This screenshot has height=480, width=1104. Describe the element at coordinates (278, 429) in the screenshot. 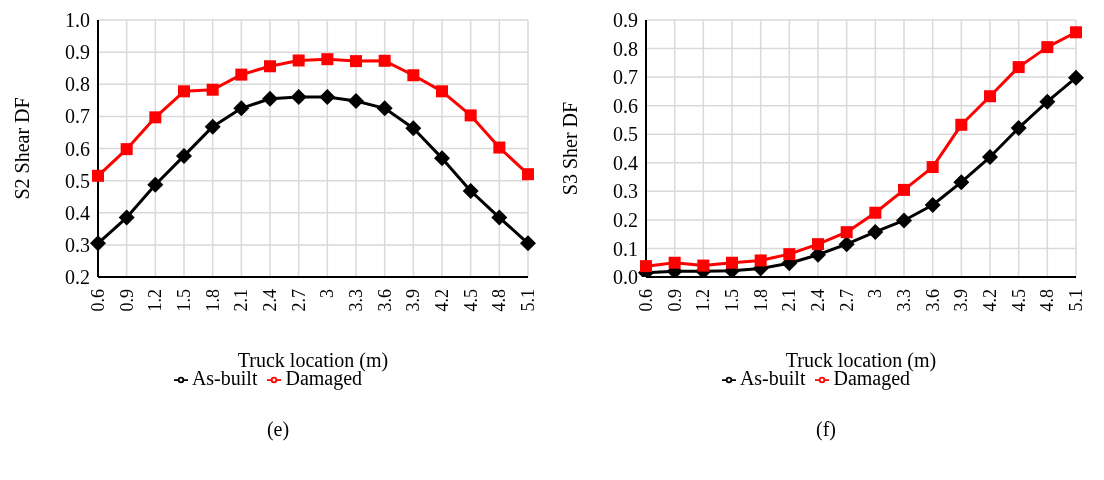

I see `text: (e)` at that location.